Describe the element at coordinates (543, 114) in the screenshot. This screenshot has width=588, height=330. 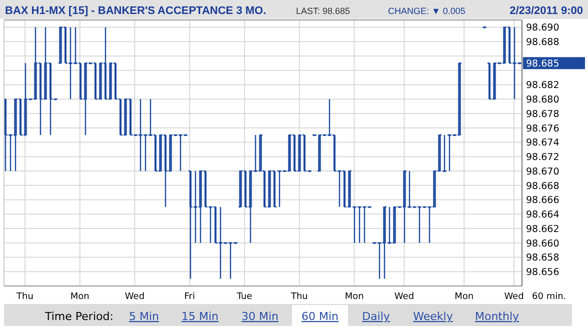
I see `y-tick-label: 98.678` at that location.